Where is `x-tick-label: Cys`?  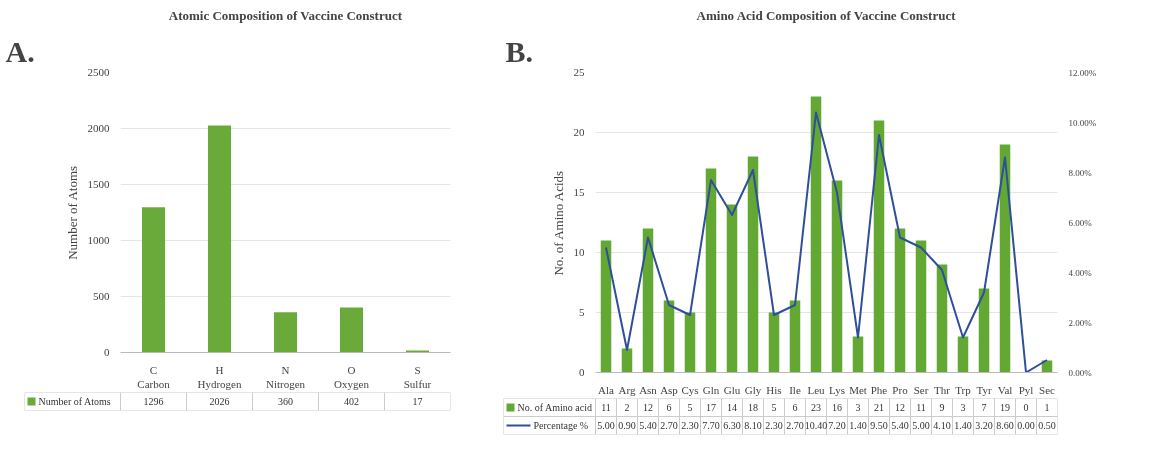
x-tick-label: Cys is located at coordinates (690, 389).